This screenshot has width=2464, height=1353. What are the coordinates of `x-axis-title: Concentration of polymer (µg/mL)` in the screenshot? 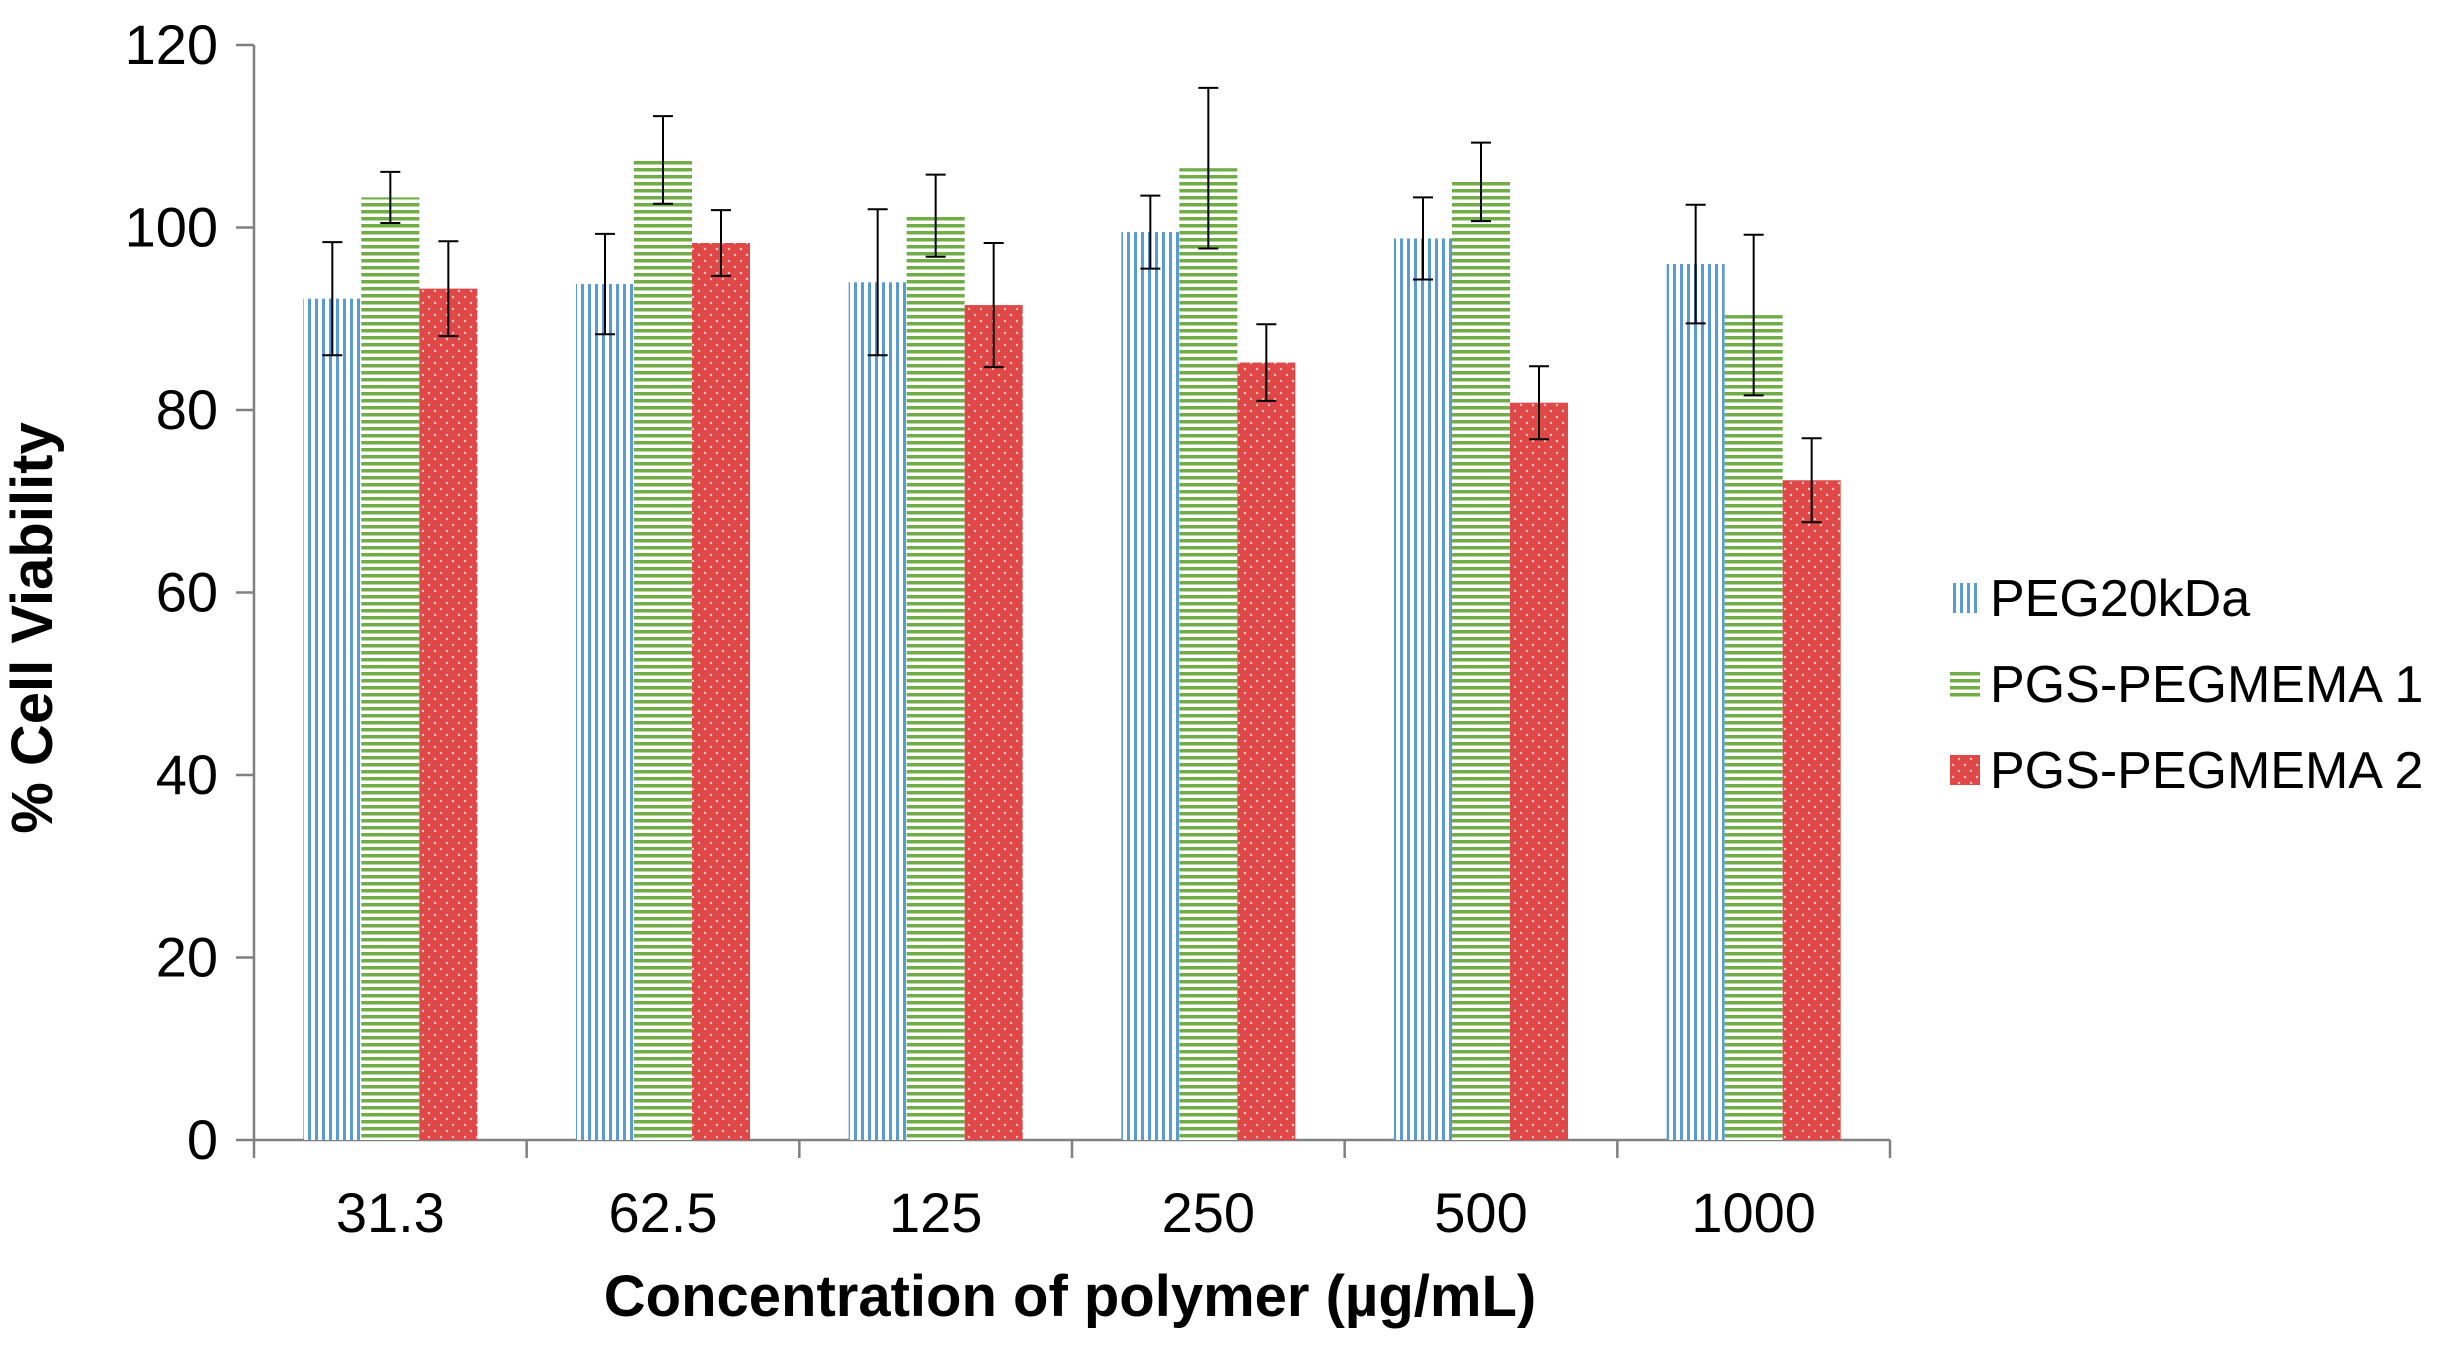 It's located at (1070, 1296).